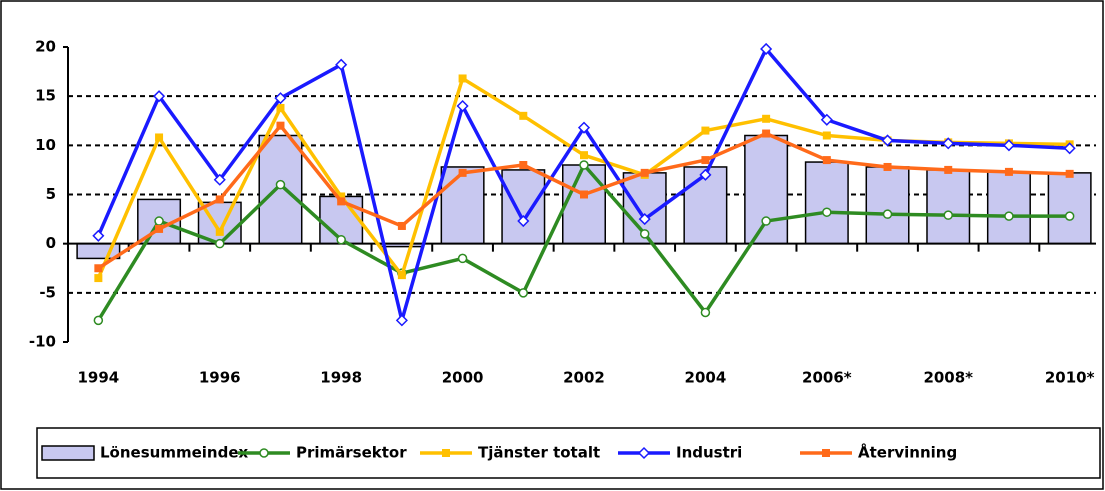 This screenshot has width=1105, height=491. I want to click on x-tick-label: 1996, so click(220, 378).